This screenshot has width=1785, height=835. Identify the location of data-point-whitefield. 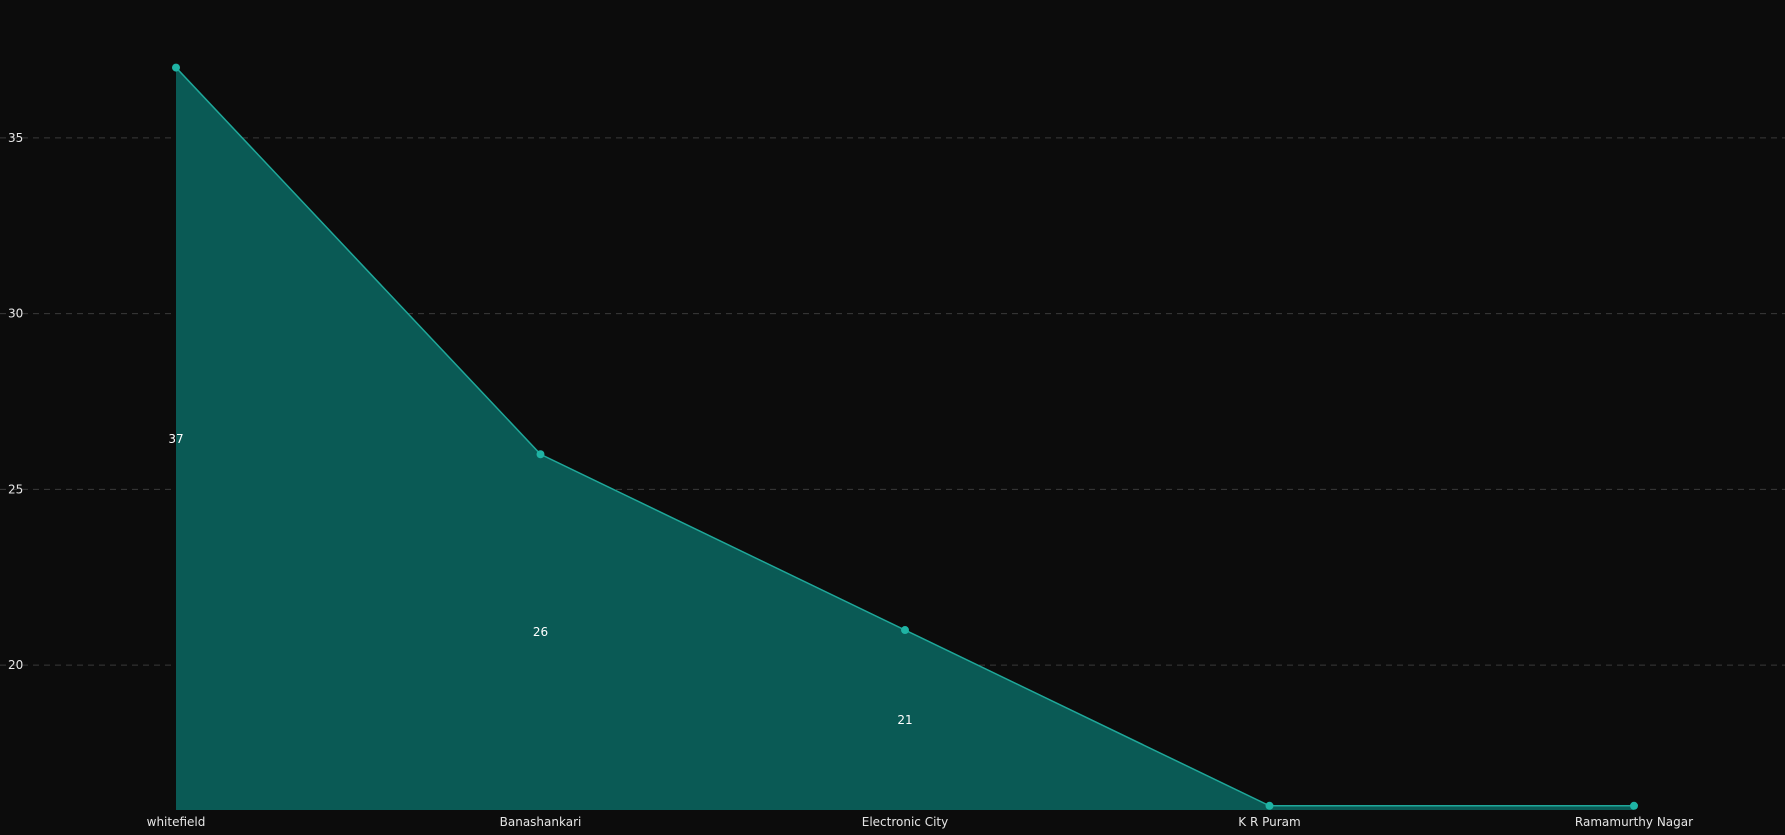
(176, 67).